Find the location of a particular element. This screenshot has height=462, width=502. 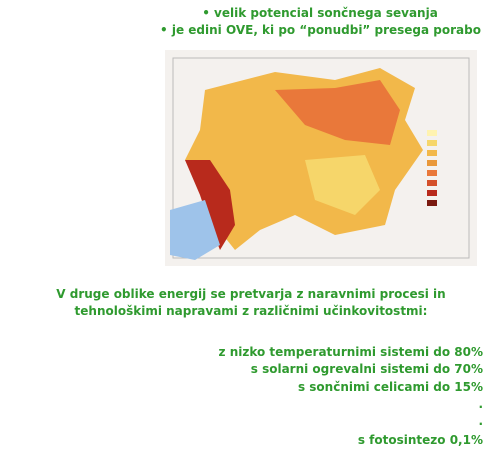

list-item: s solarni ogrevalni sistemi do 70% is located at coordinates (366, 369).